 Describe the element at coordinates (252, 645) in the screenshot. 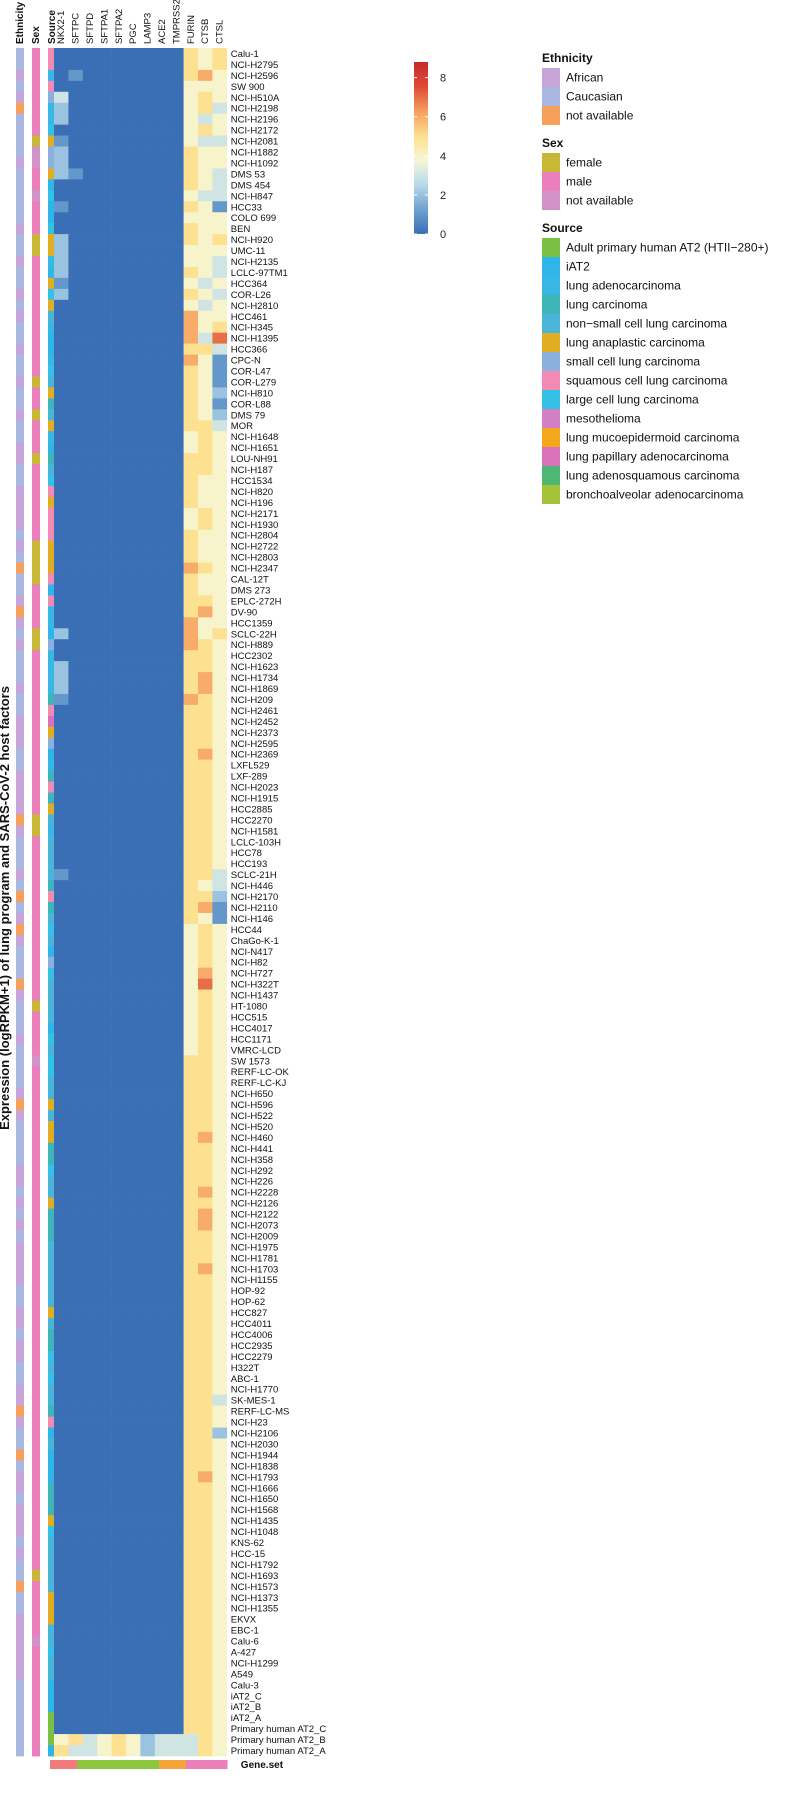

I see `row-label: NCI-H889` at that location.